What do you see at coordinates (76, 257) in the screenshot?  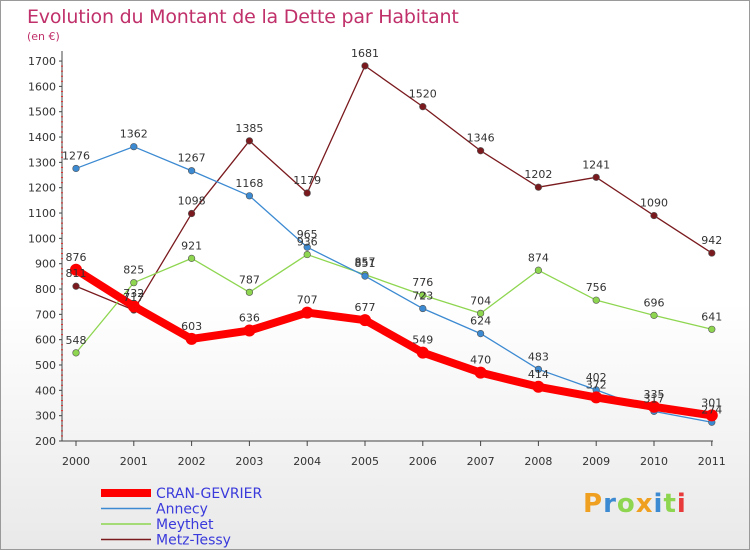 I see `data-label: 876` at bounding box center [76, 257].